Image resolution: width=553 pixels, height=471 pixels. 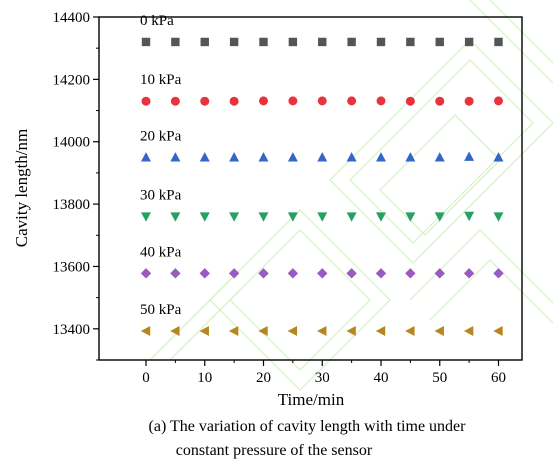 I want to click on x-tick-label: 20, so click(x=263, y=378).